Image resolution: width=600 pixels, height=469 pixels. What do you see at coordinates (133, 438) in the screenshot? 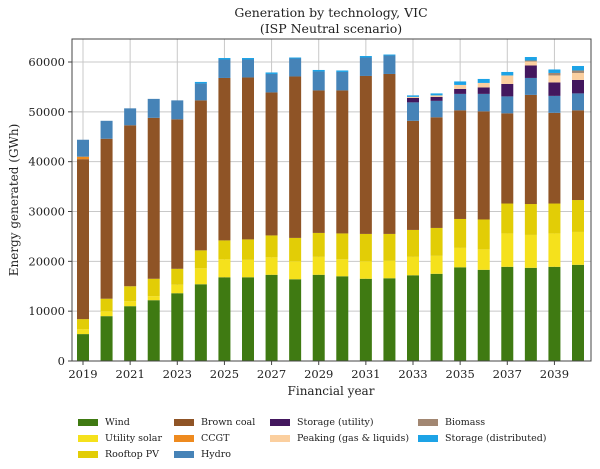
I see `legend-label: Utility solar` at bounding box center [133, 438].